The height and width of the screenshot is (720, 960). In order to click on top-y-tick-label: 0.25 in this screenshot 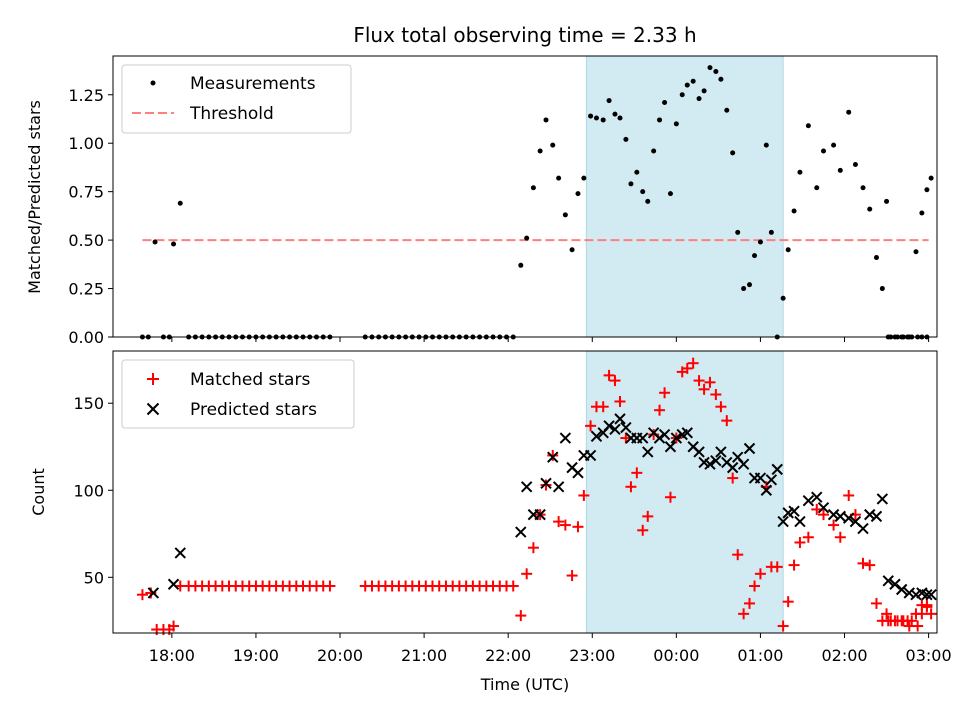, I will do `click(86, 289)`.